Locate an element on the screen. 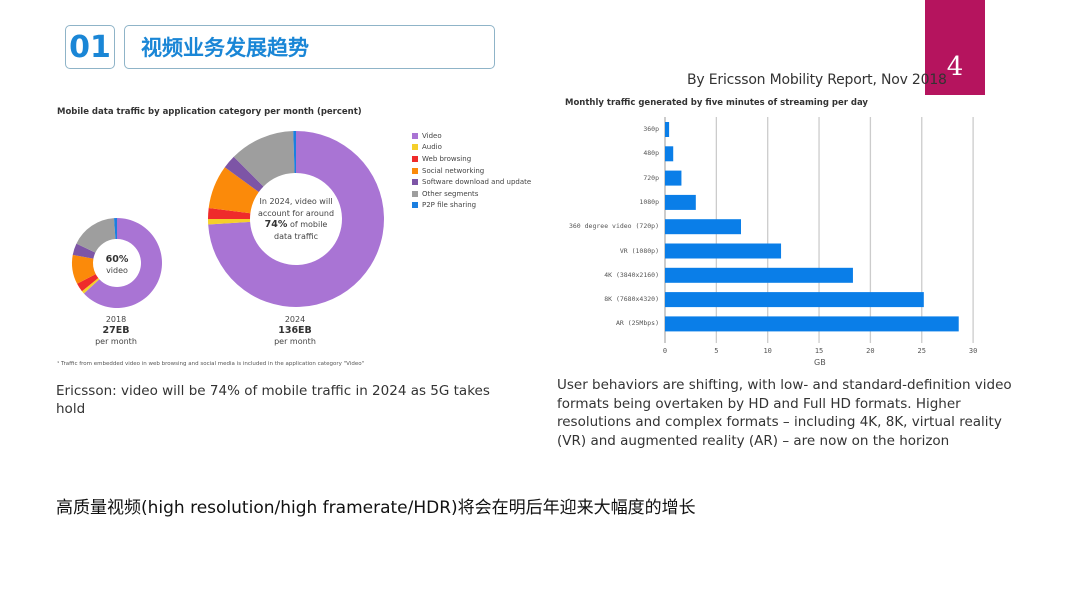 This screenshot has height=607, width=1080. legend-item: Web browsing is located at coordinates (471, 159).